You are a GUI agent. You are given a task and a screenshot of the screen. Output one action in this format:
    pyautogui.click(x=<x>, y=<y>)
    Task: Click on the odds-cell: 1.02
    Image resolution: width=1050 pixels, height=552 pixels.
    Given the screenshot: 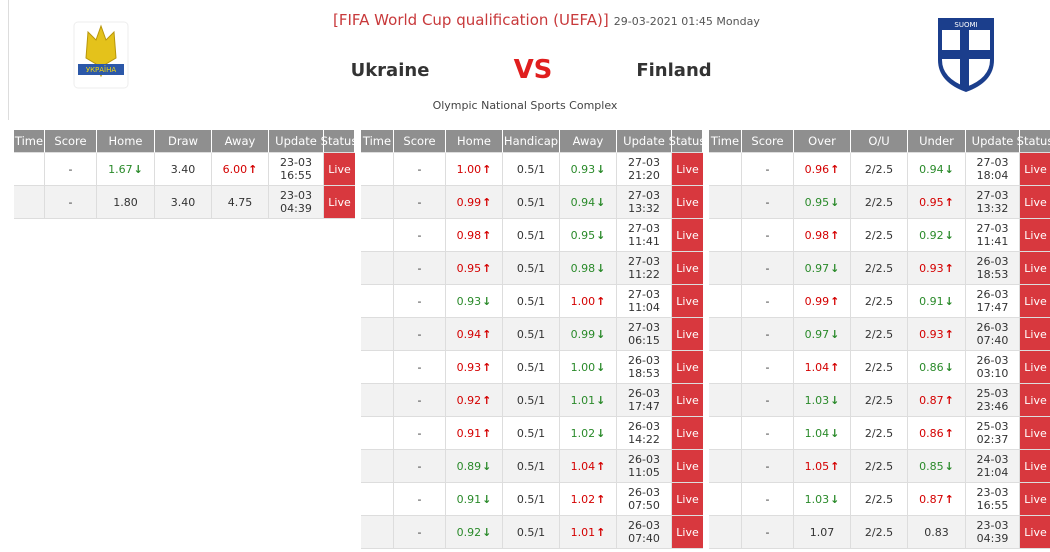 What is the action you would take?
    pyautogui.click(x=588, y=499)
    